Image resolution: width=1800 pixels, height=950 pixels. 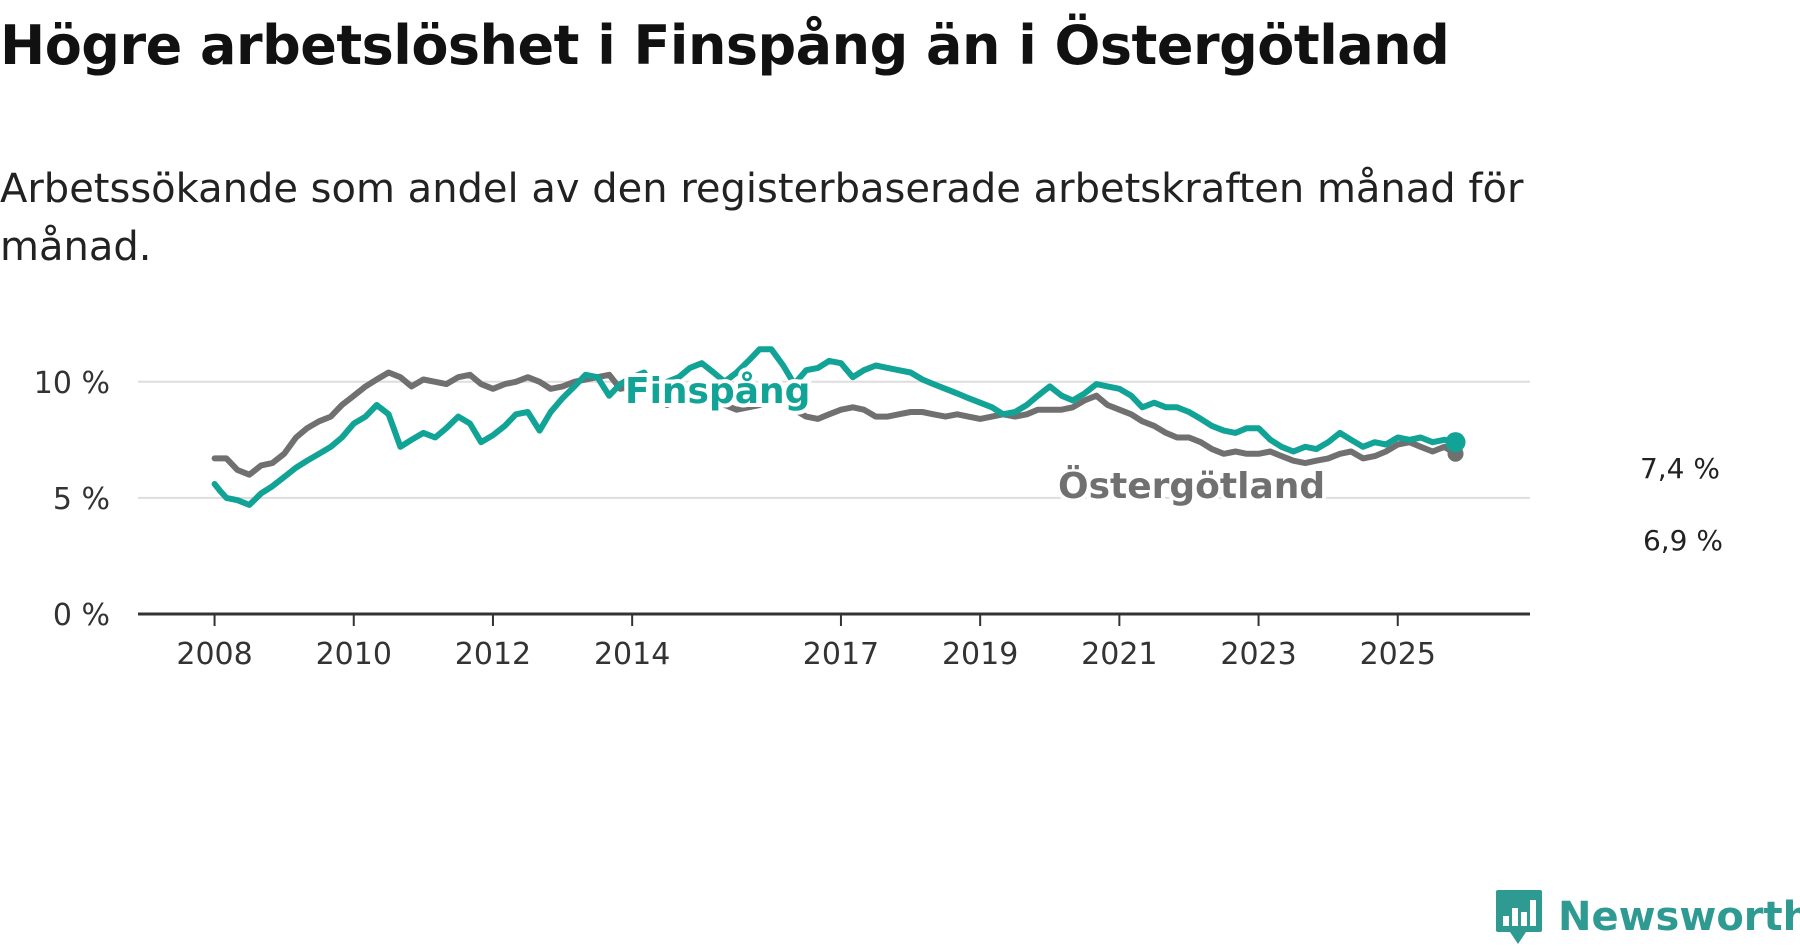 What do you see at coordinates (72, 383) in the screenshot?
I see `y-tick-label: 10 %` at bounding box center [72, 383].